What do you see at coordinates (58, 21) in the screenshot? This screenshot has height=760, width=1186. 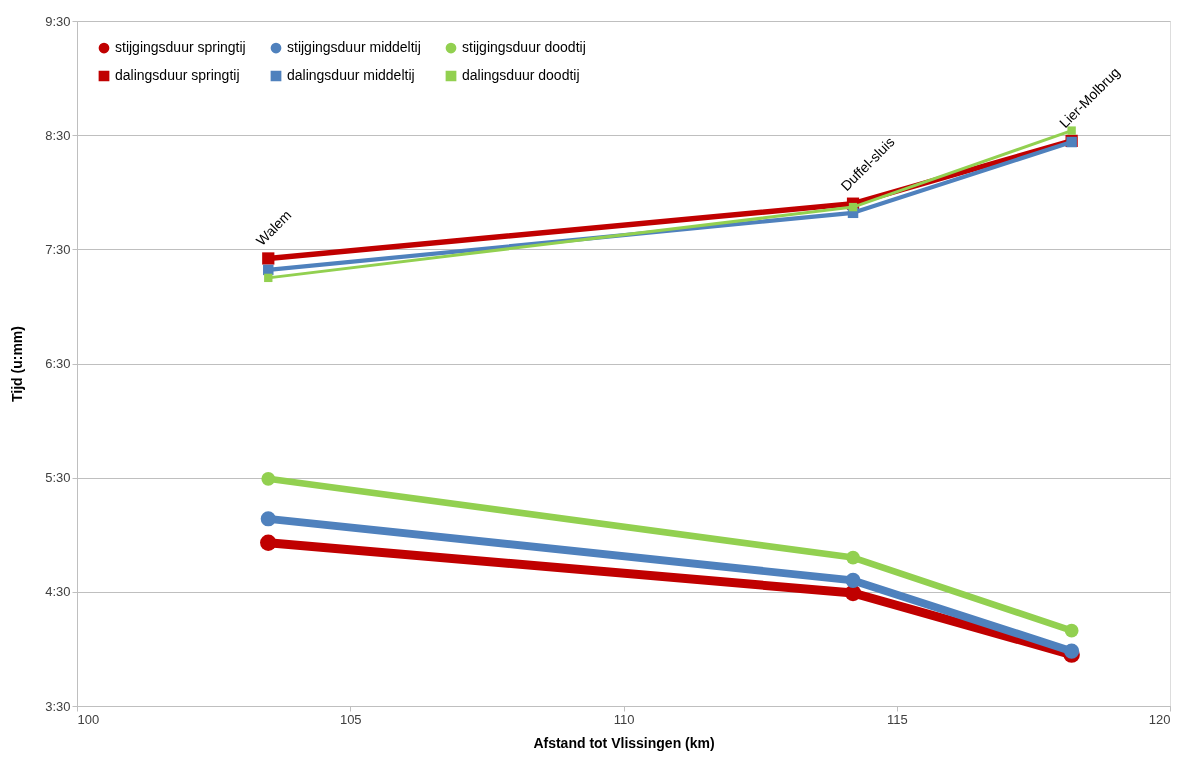 I see `y-tick-label: 9:30` at bounding box center [58, 21].